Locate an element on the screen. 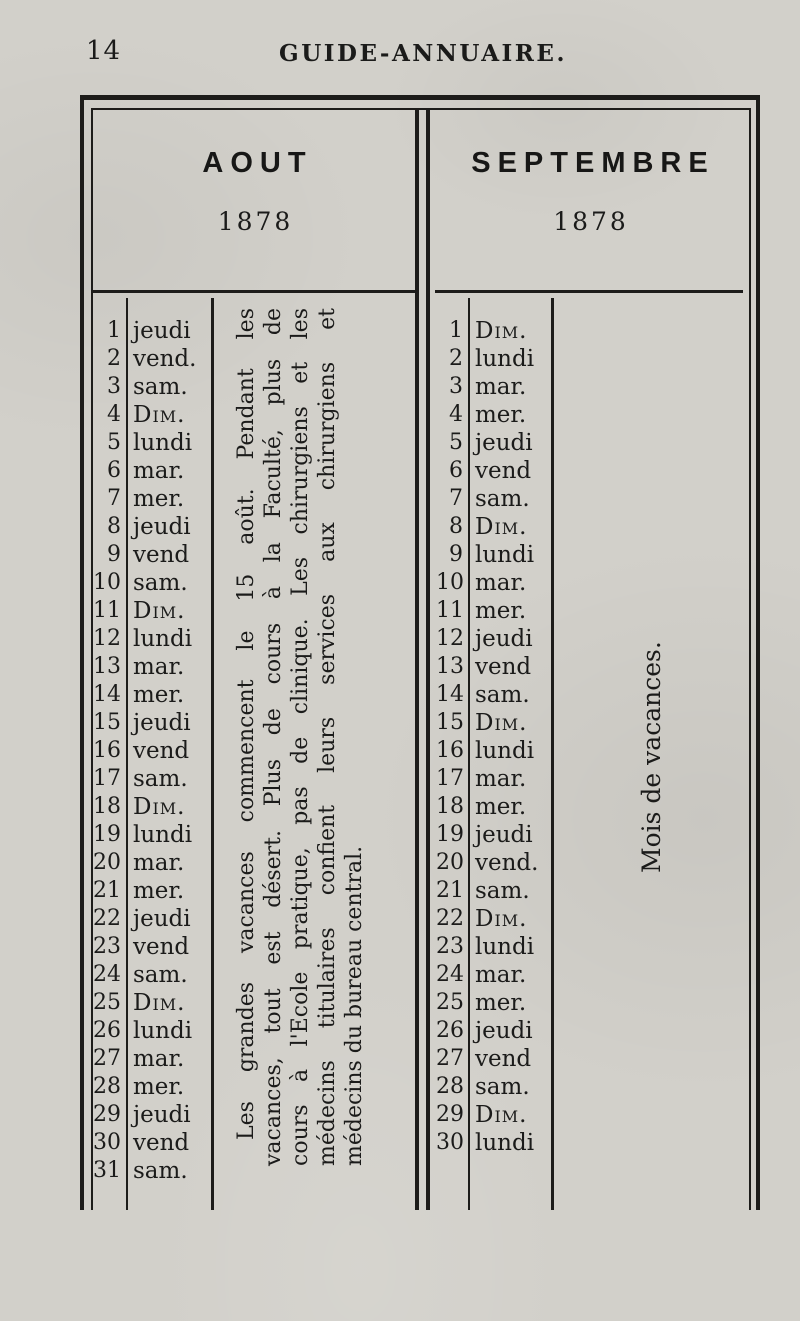 This screenshot has width=800, height=1321. calendar-day-row: 9 vend is located at coordinates (152, 555).